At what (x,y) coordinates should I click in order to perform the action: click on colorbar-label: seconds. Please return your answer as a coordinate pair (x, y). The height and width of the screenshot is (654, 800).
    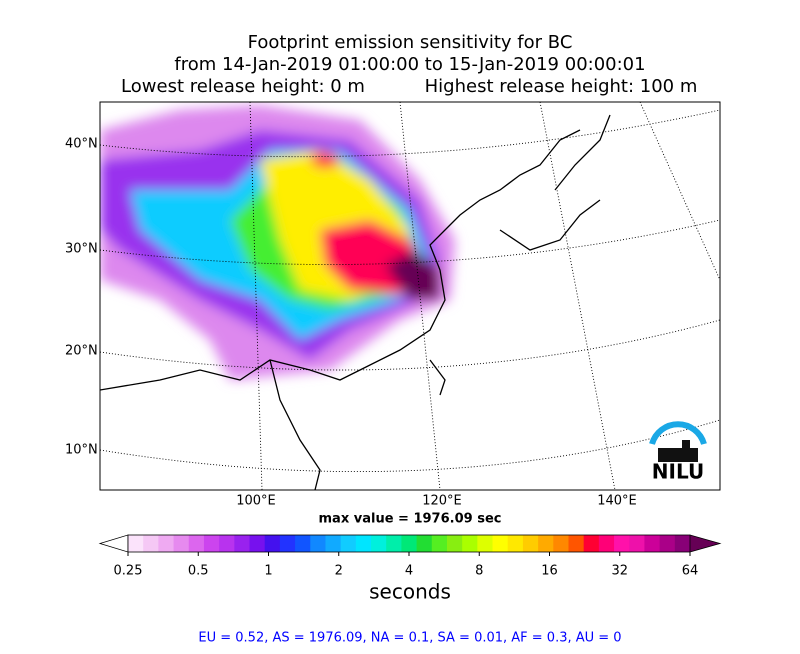
    Looking at the image, I should click on (410, 592).